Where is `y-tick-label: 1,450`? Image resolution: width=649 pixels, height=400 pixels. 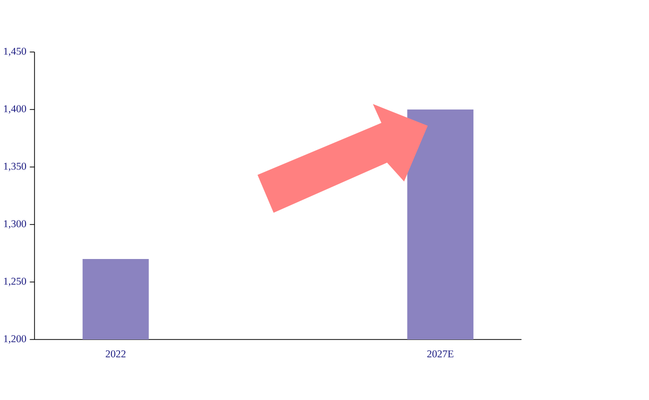
y-tick-label: 1,450 is located at coordinates (15, 52).